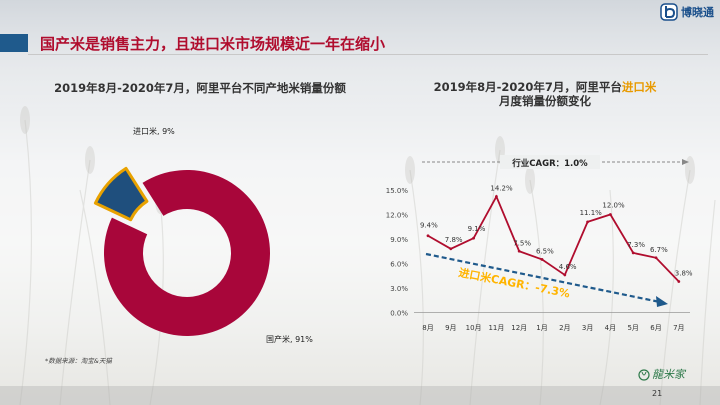  I want to click on data-label: 7.3%, so click(636, 245).